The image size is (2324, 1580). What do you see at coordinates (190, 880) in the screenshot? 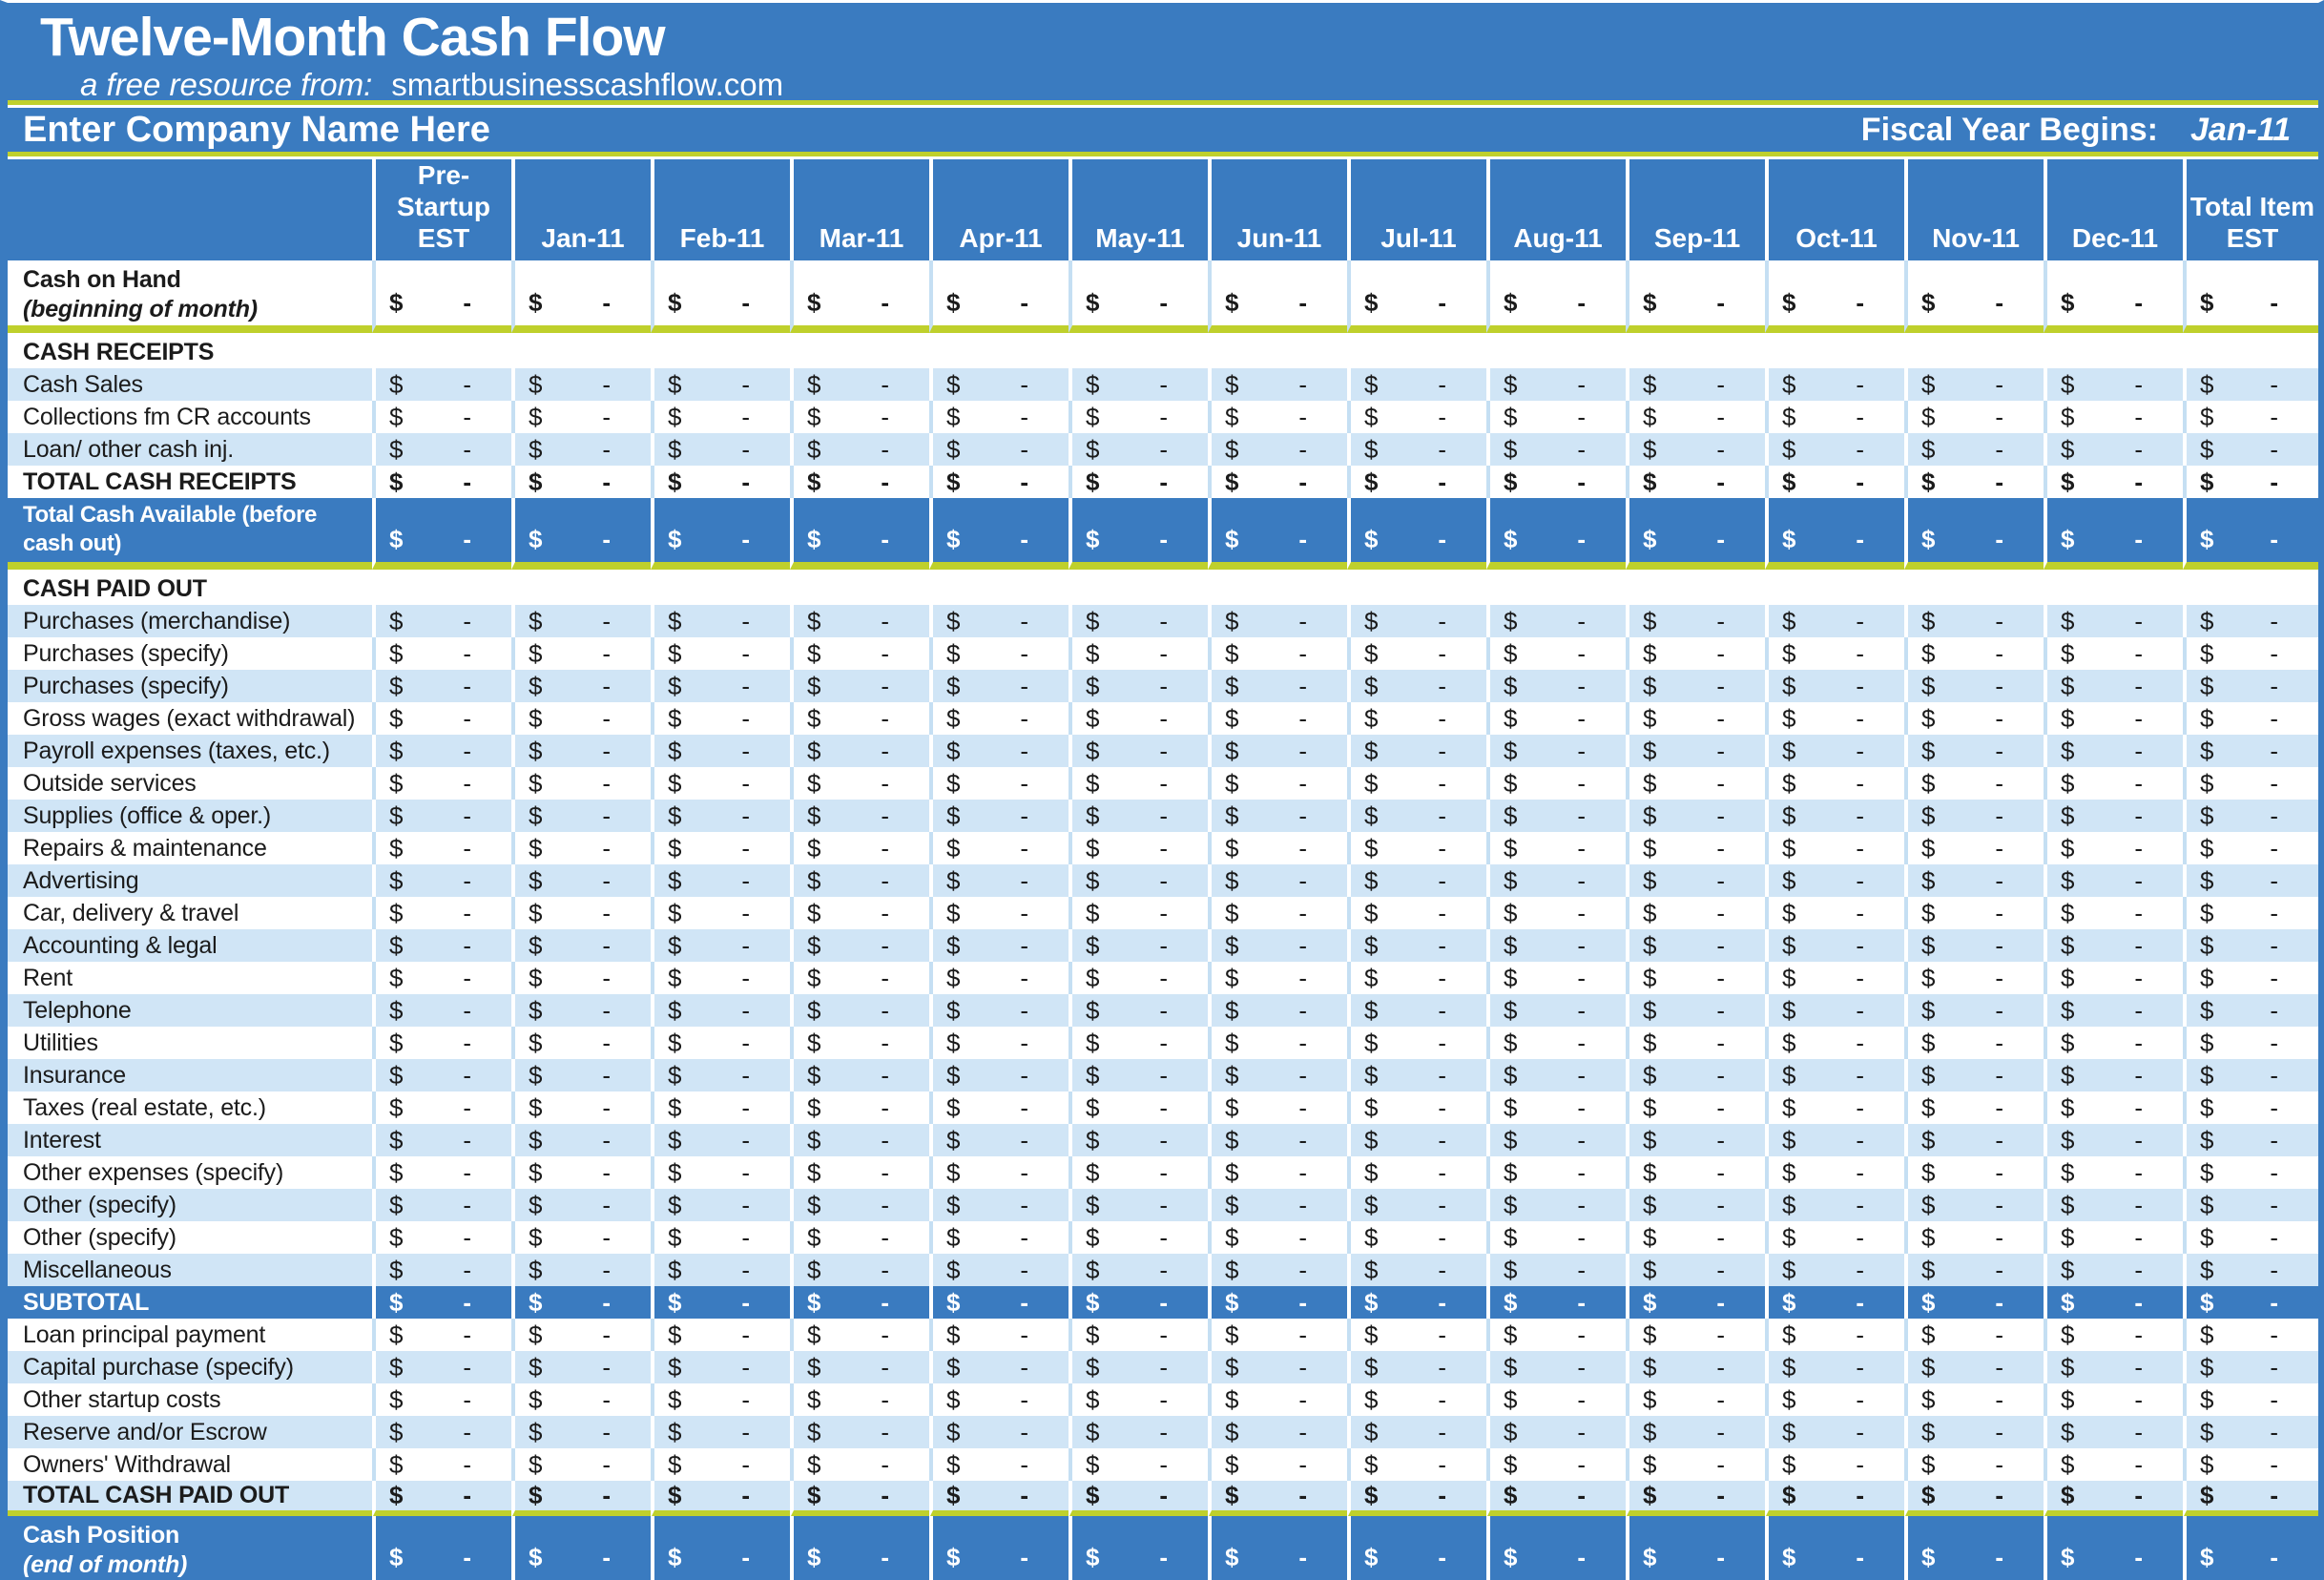
I see `row-label: Advertising` at bounding box center [190, 880].